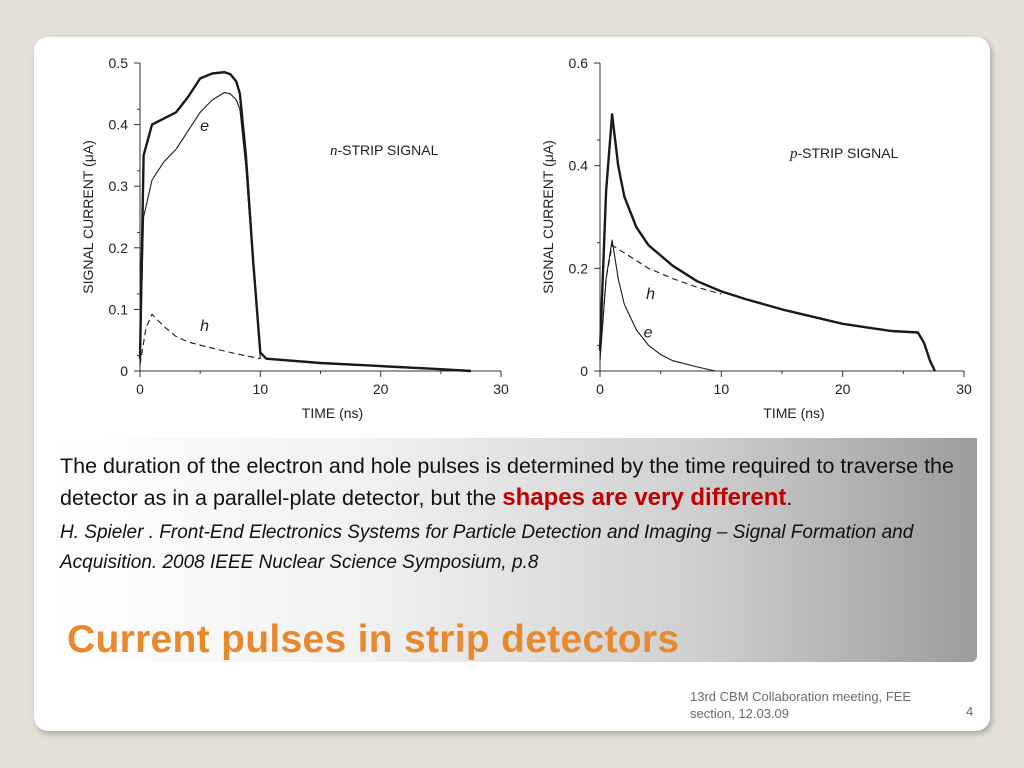 This screenshot has height=768, width=1024. What do you see at coordinates (767, 242) in the screenshot?
I see `p-strip-series-total` at bounding box center [767, 242].